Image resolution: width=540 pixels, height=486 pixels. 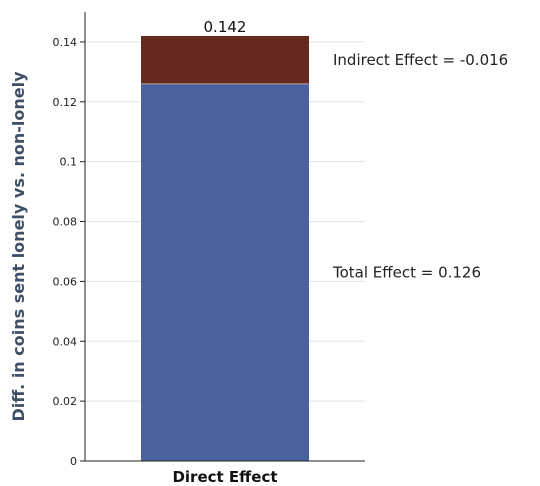 What do you see at coordinates (65, 42) in the screenshot?
I see `y-tick-label: 0.14` at bounding box center [65, 42].